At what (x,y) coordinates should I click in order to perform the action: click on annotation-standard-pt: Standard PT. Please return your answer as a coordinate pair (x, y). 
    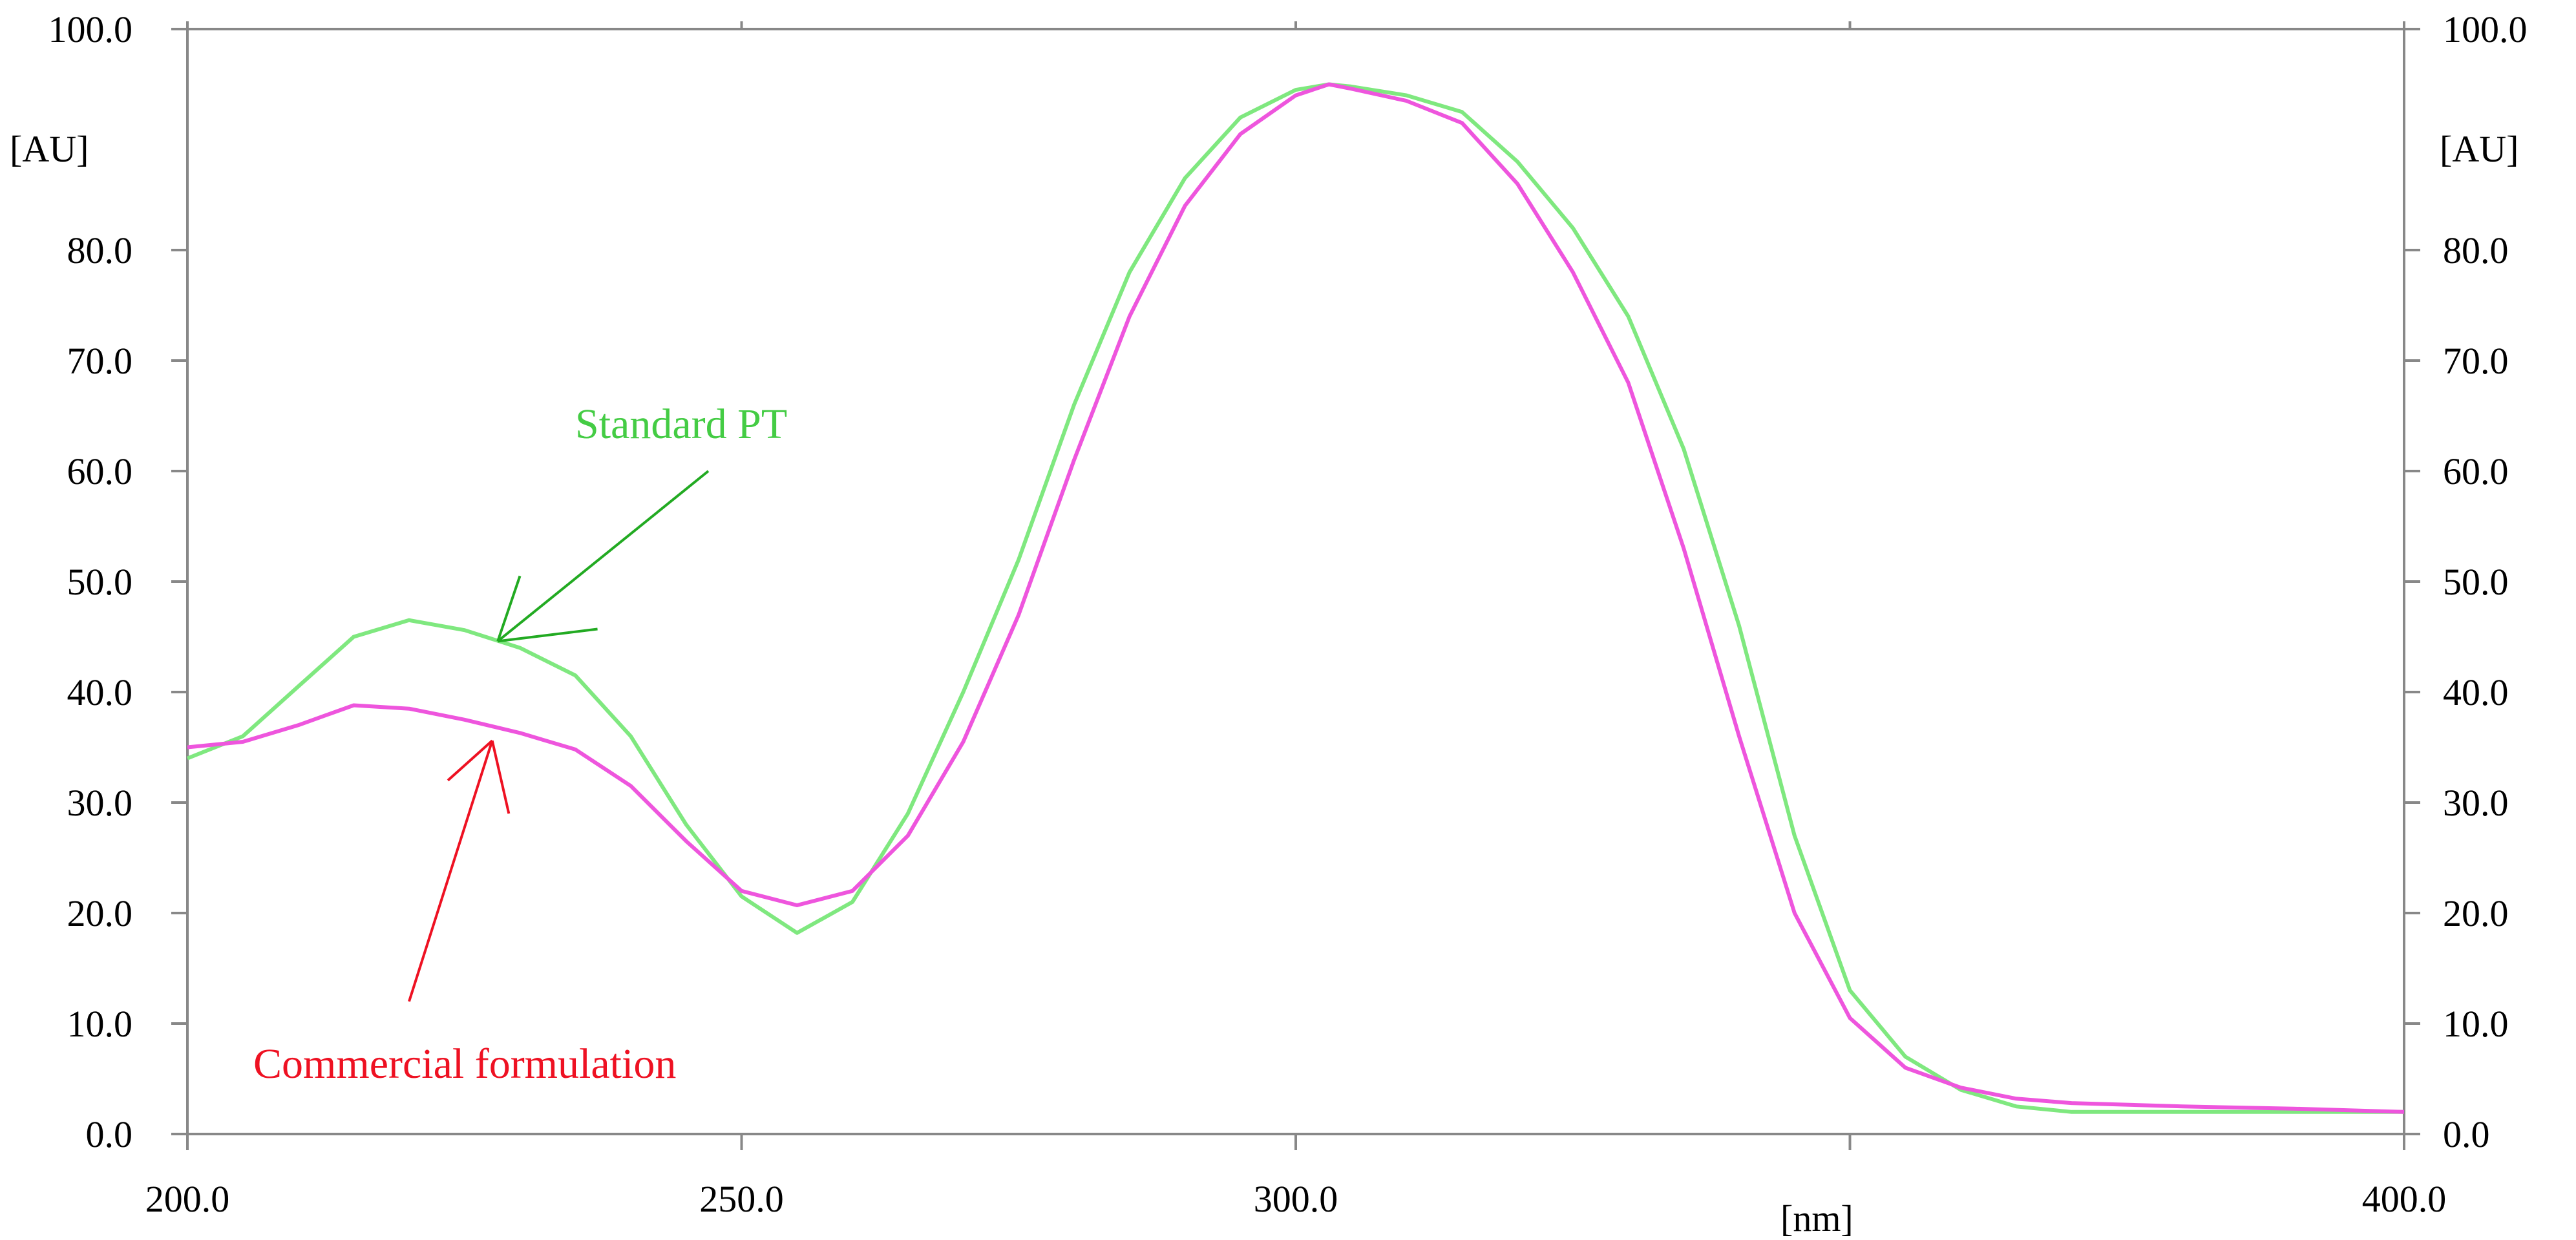
    Looking at the image, I should click on (681, 424).